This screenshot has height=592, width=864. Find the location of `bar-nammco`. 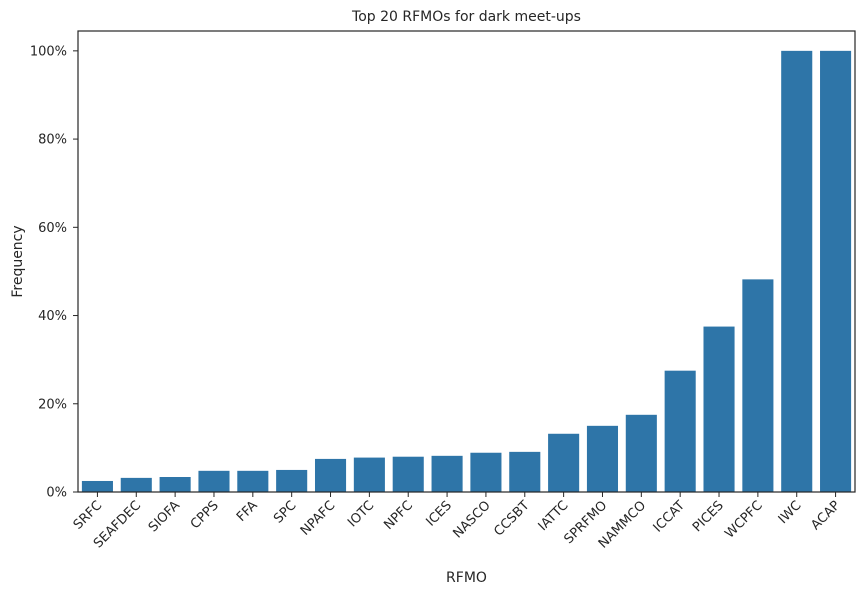

bar-nammco is located at coordinates (641, 453).